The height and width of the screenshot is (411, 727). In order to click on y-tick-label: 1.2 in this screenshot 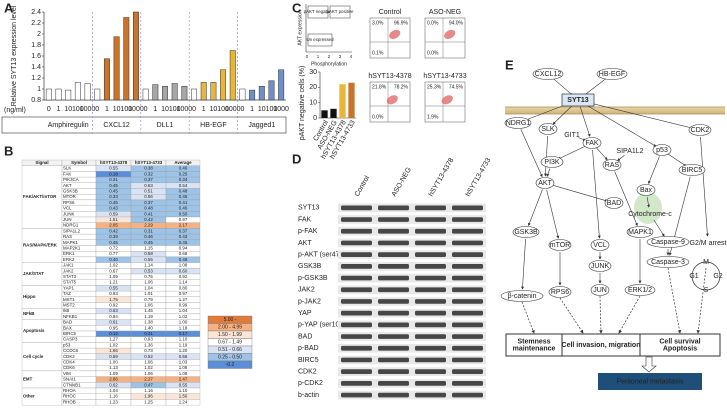, I will do `click(36, 78)`.